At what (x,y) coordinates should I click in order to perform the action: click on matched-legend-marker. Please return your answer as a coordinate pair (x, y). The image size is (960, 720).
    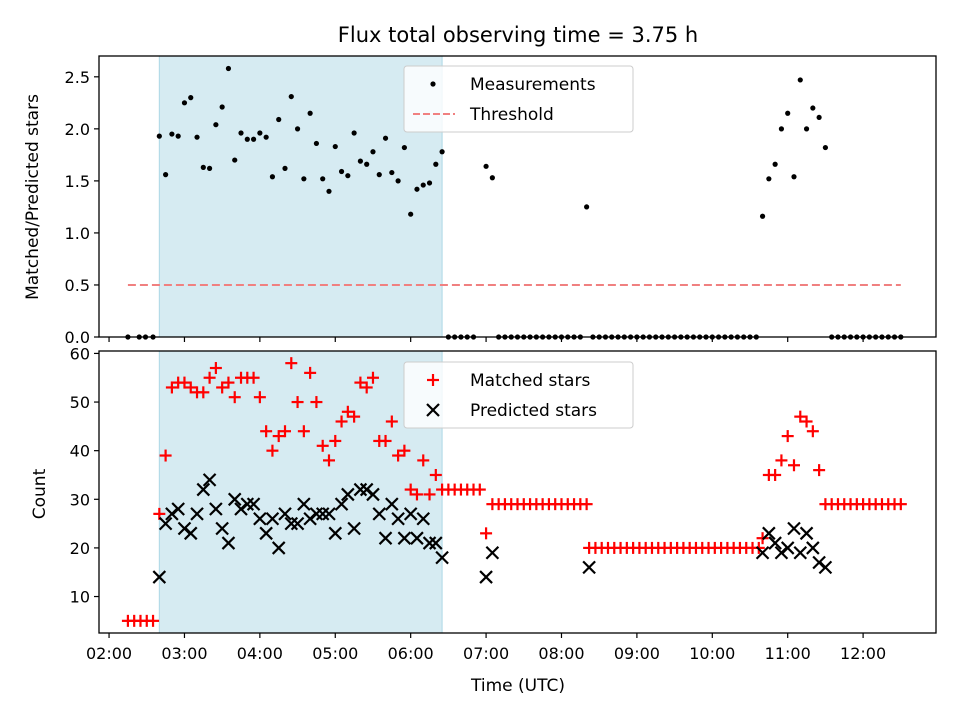
    Looking at the image, I should click on (433, 380).